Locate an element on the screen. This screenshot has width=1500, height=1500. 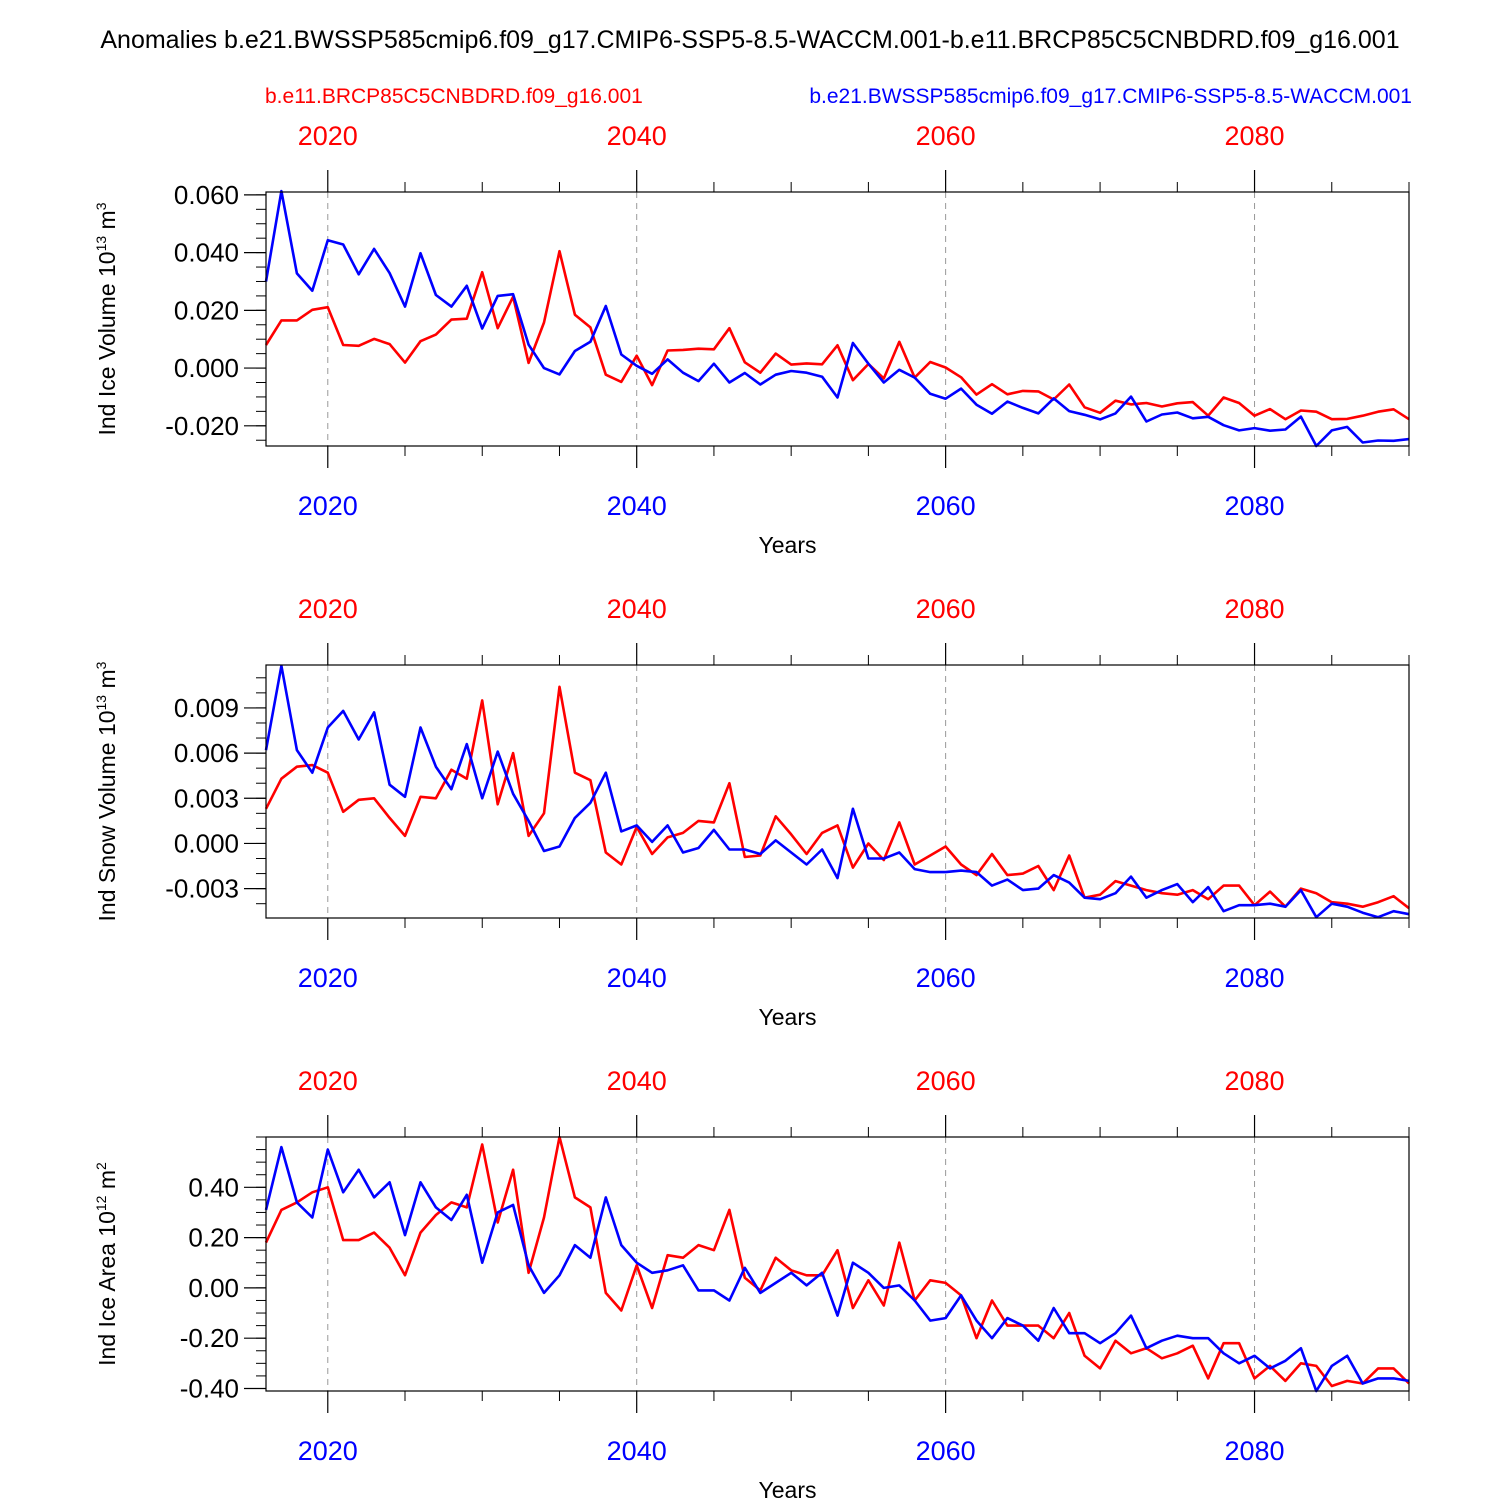
y-axis-label-exponent: 12 is located at coordinates (101, 1203).